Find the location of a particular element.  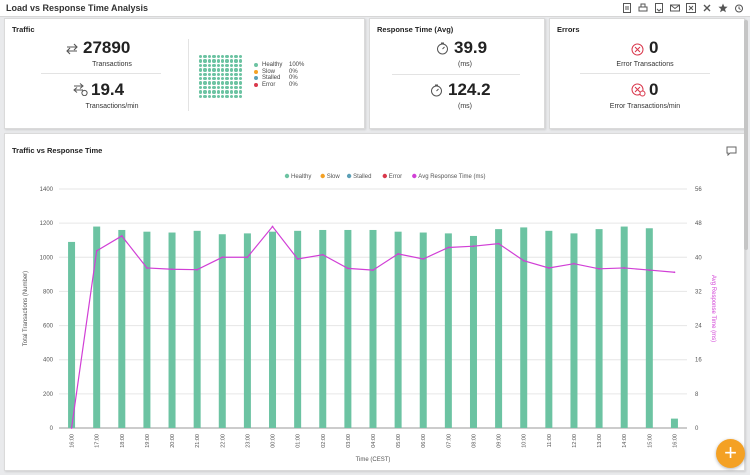

x-tick-label: 18:00 is located at coordinates (123, 441).